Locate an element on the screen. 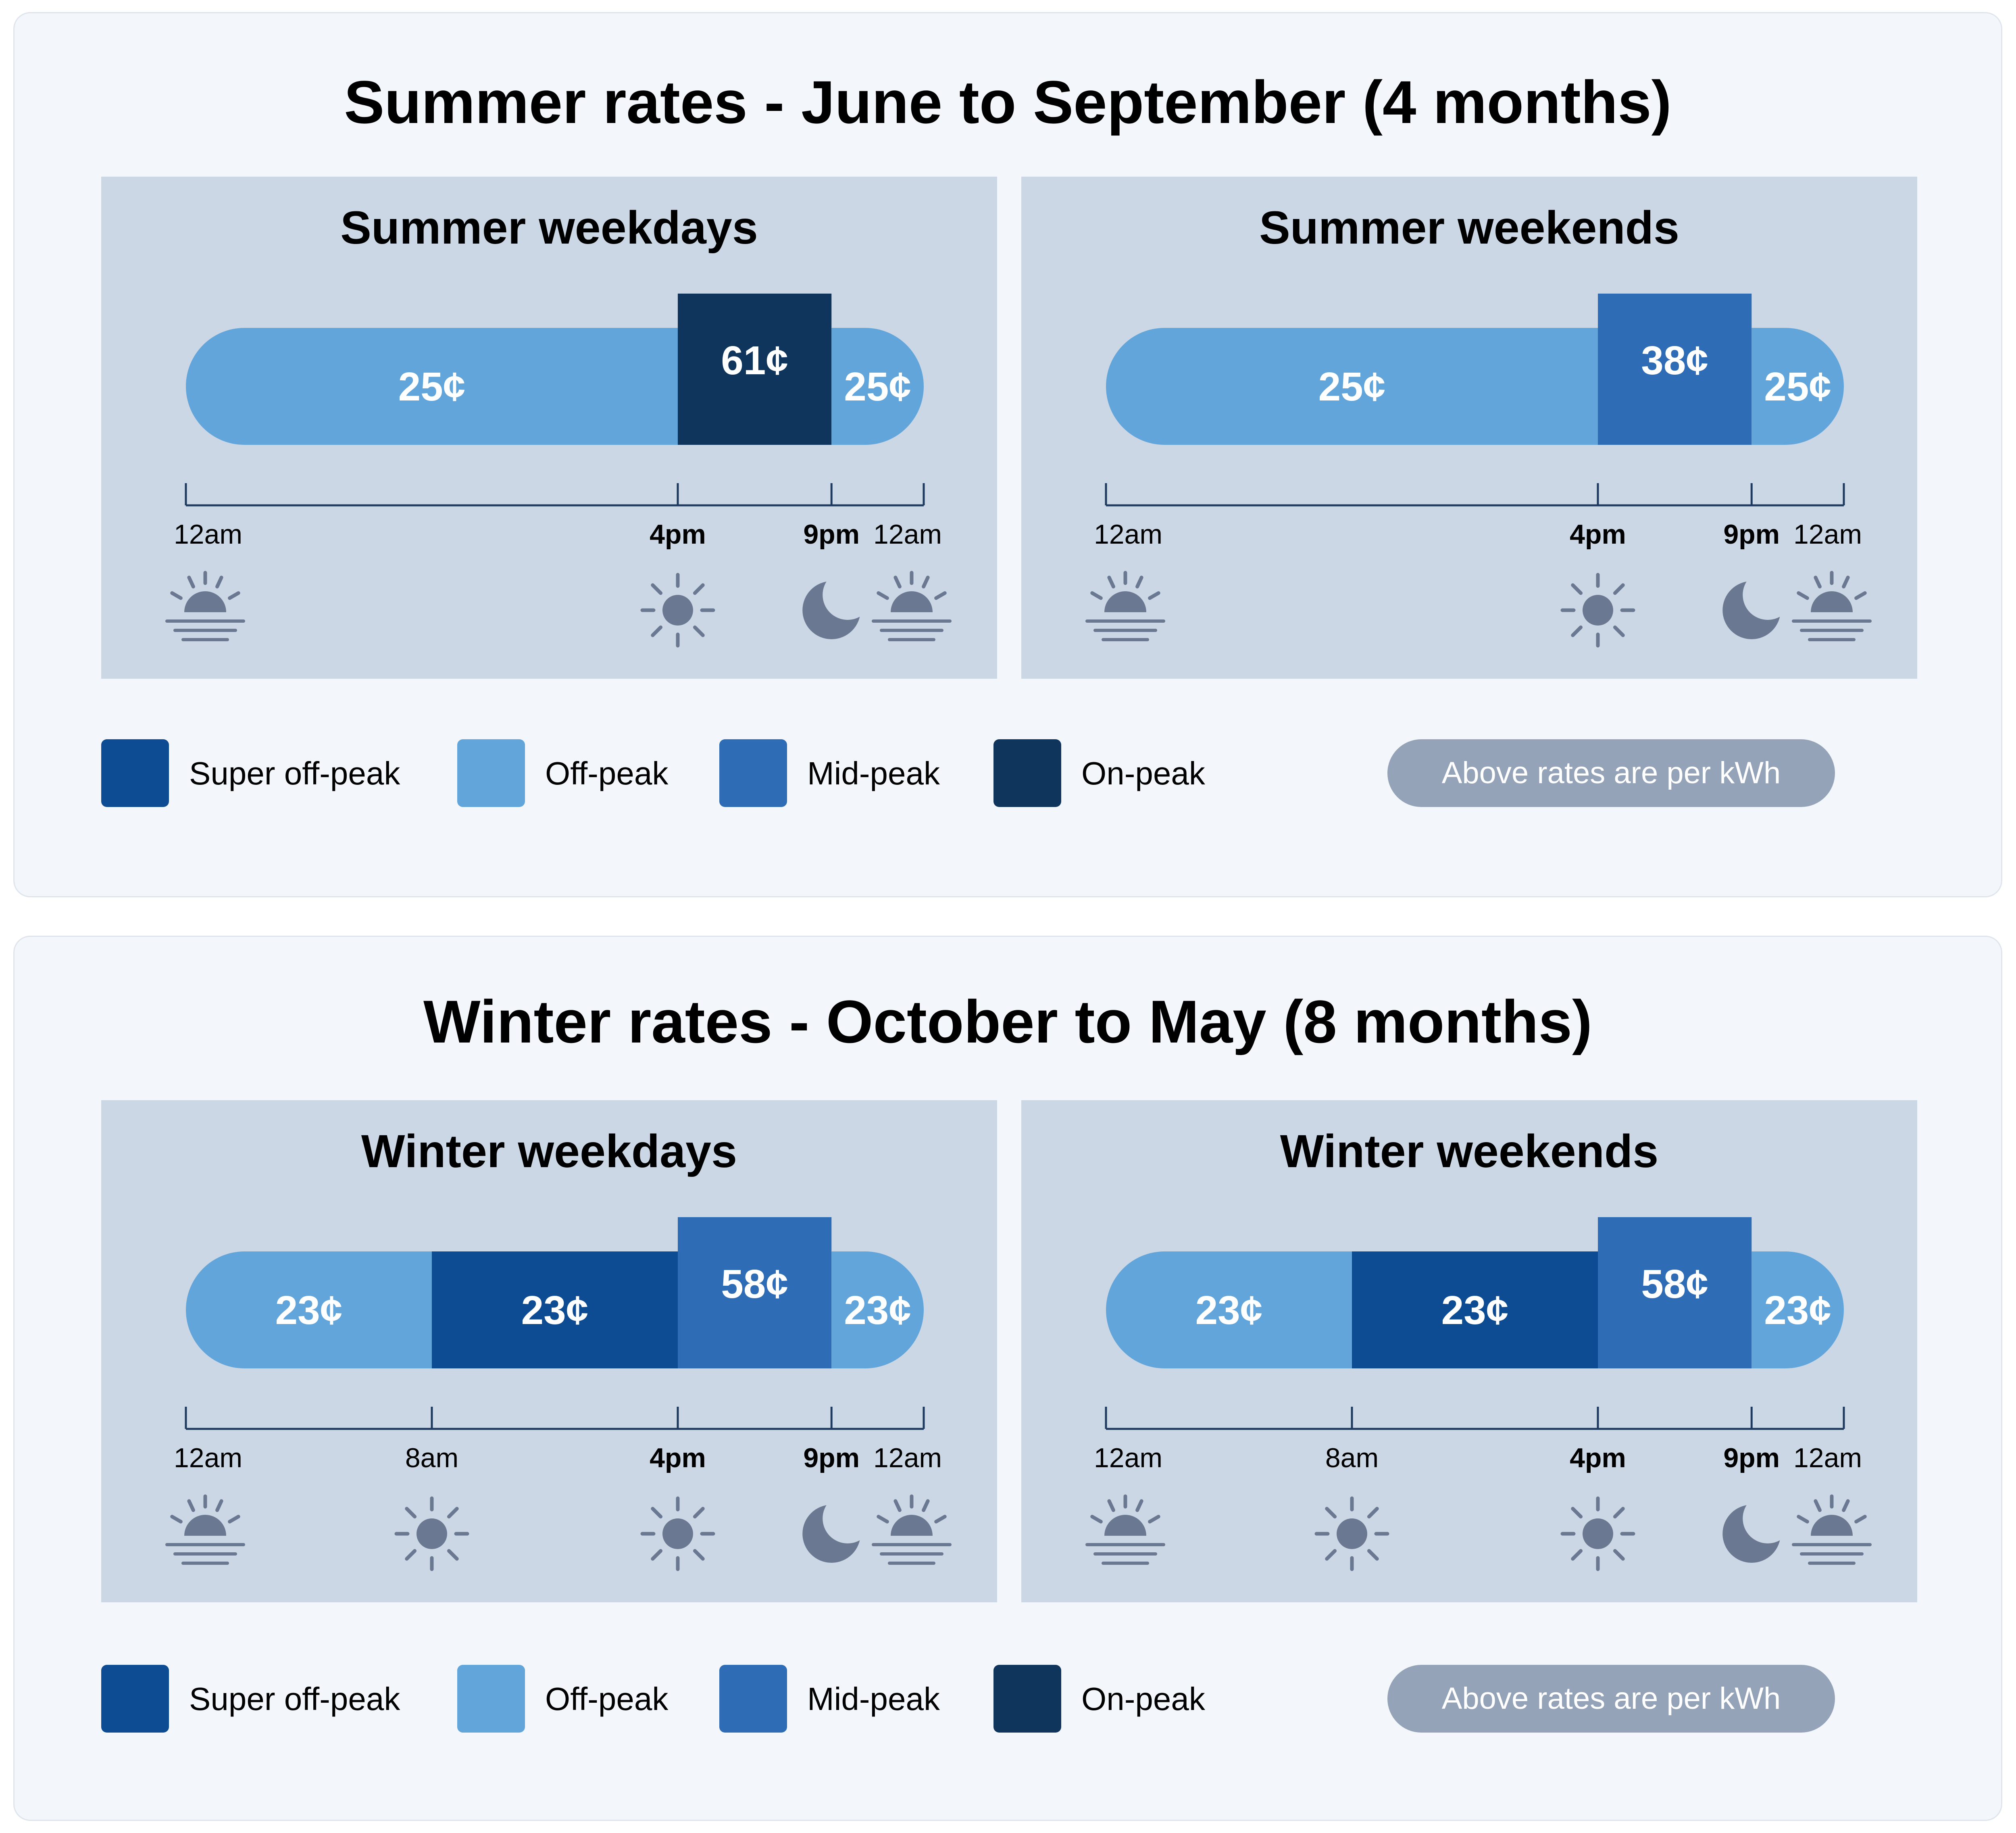 This screenshot has width=2016, height=1833. rate-timeline: 25¢ 61¢ 25¢ 12am 4pm 9pm 12am is located at coordinates (558, 471).